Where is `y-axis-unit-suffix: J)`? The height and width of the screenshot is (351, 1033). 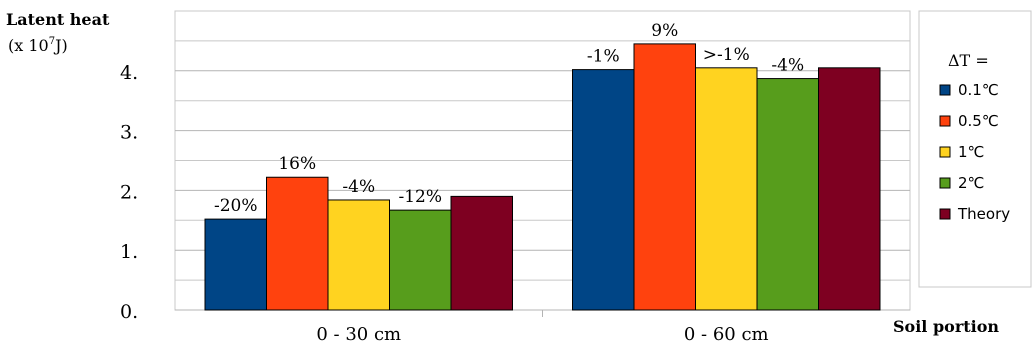
y-axis-unit-suffix: J) is located at coordinates (60, 45).